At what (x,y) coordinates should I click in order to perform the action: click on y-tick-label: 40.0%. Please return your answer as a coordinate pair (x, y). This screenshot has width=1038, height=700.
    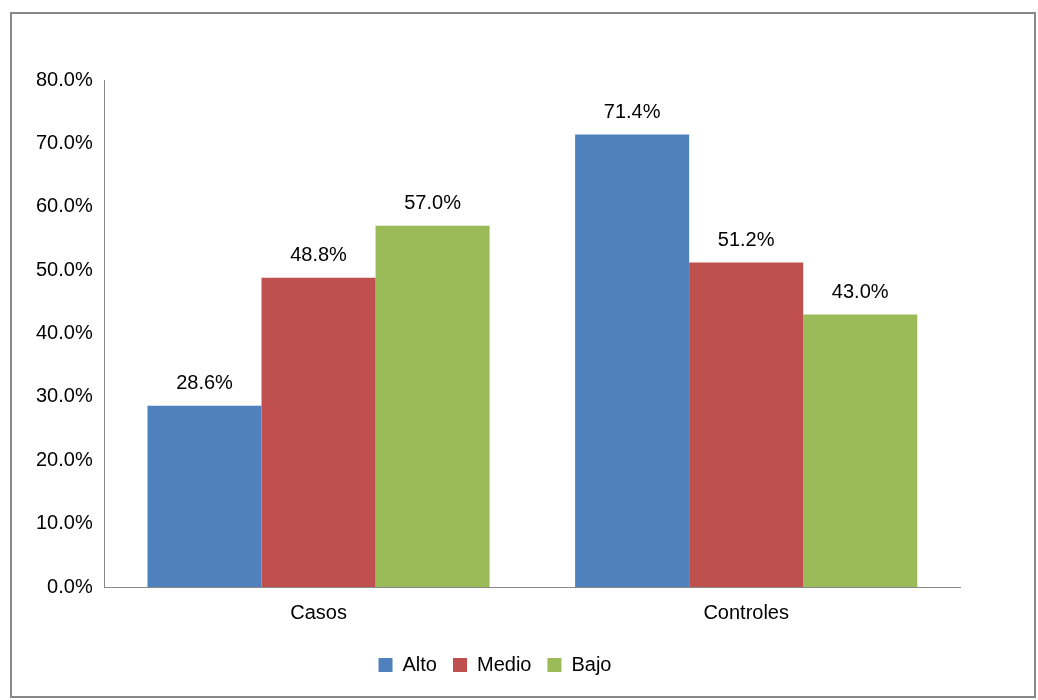
    Looking at the image, I should click on (64, 332).